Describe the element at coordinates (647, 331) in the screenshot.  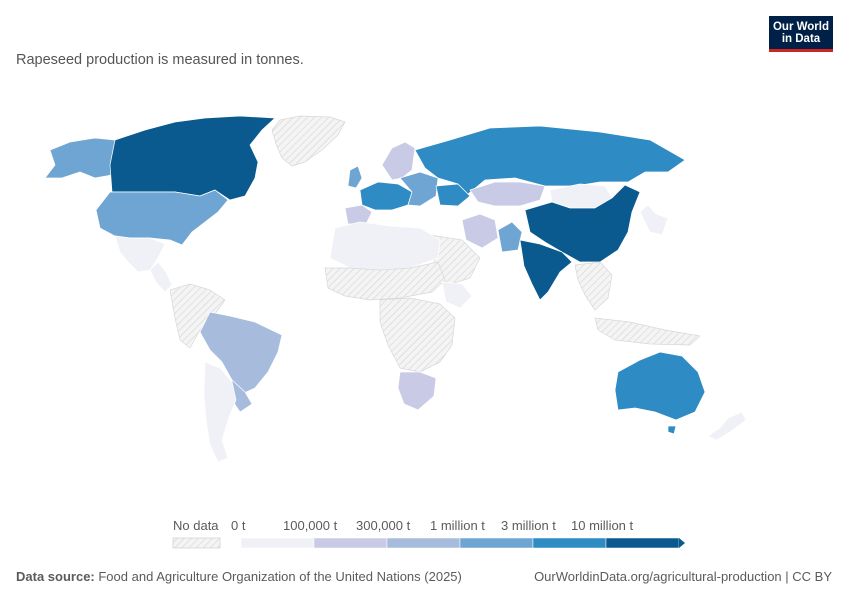
I see `region-indonesia` at that location.